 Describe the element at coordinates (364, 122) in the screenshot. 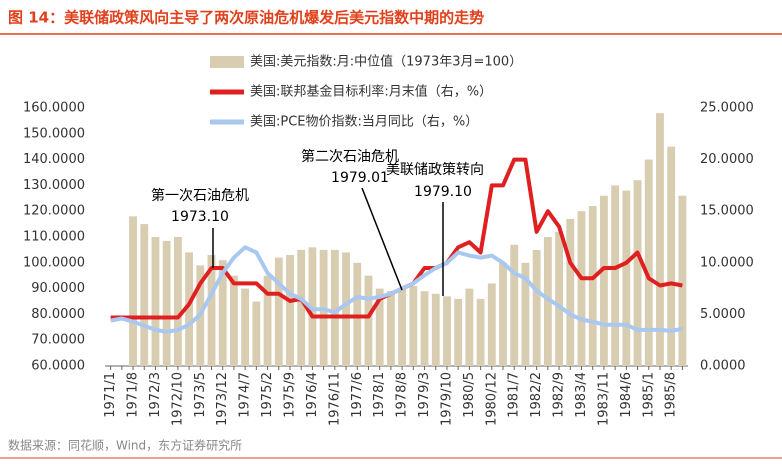

I see `legend-label: 美国:PCE物价指数:当月同比（右，%）` at that location.